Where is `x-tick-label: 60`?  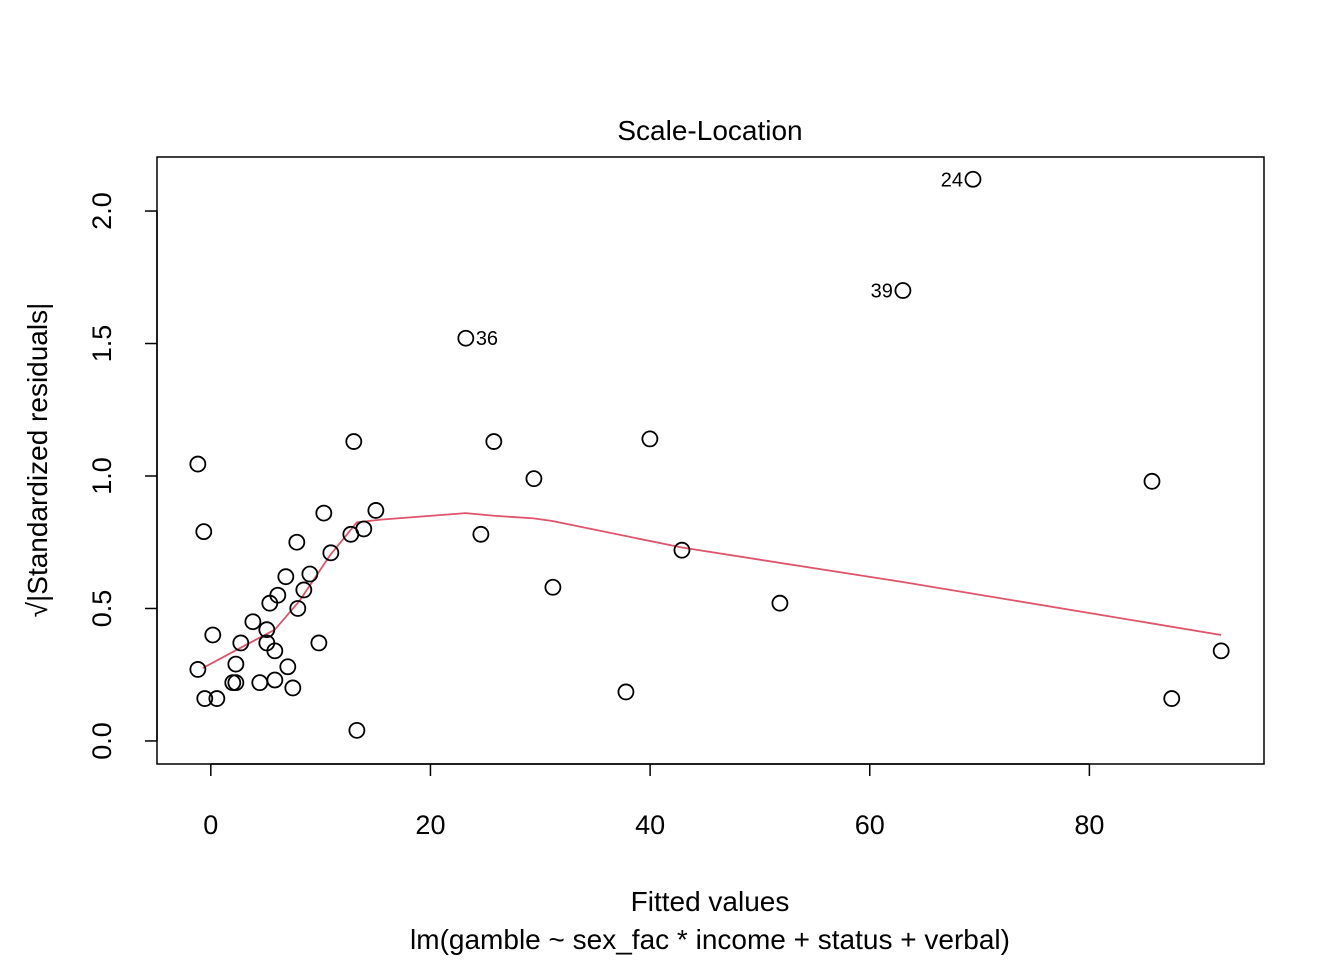 x-tick-label: 60 is located at coordinates (870, 825).